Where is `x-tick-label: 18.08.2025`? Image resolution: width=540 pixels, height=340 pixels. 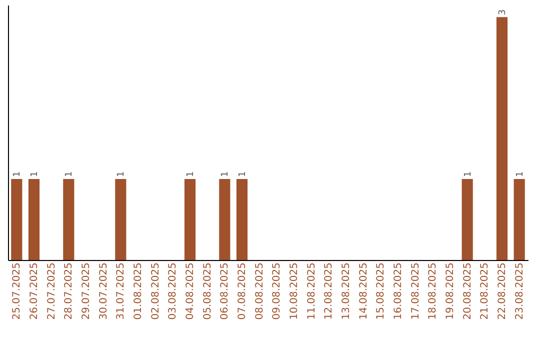 x-tick-label: 18.08.2025 is located at coordinates (433, 291).